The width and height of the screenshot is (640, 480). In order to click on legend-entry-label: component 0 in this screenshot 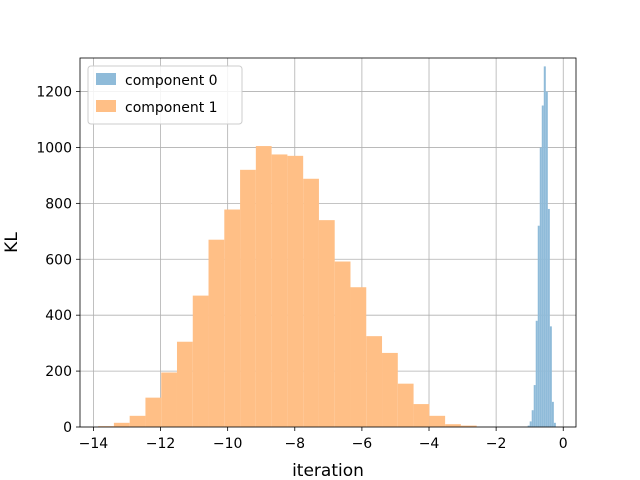, I will do `click(171, 81)`.